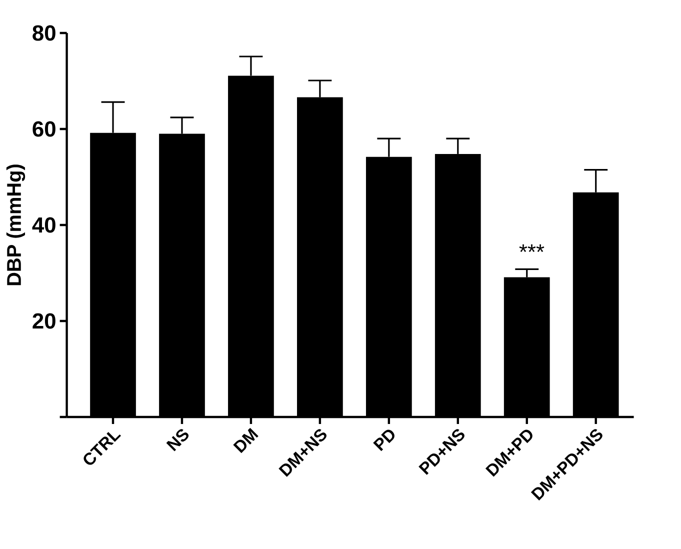  I want to click on x-tick-label: DM, so click(245, 441).